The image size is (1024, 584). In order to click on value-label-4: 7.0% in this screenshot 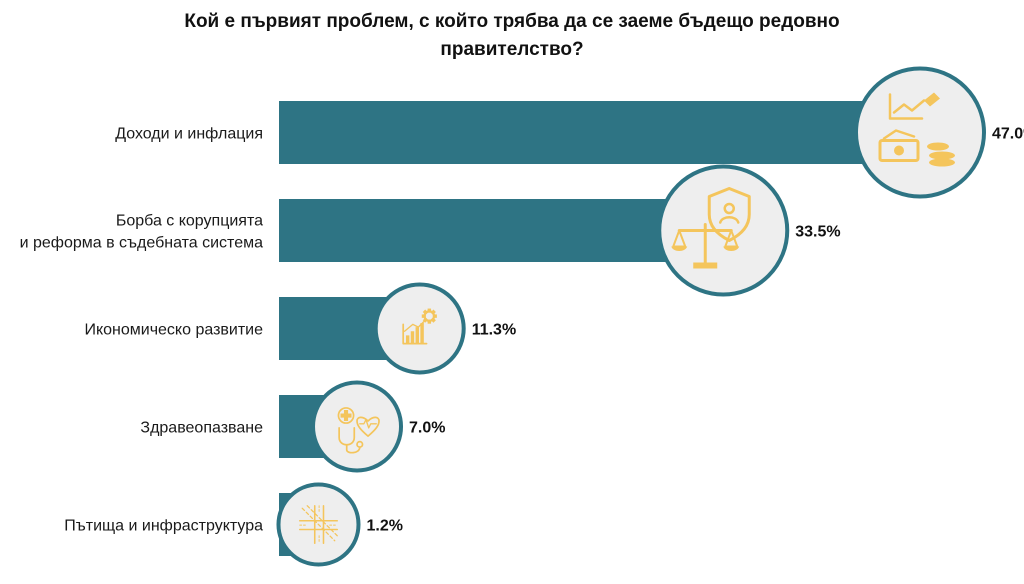, I will do `click(427, 428)`.